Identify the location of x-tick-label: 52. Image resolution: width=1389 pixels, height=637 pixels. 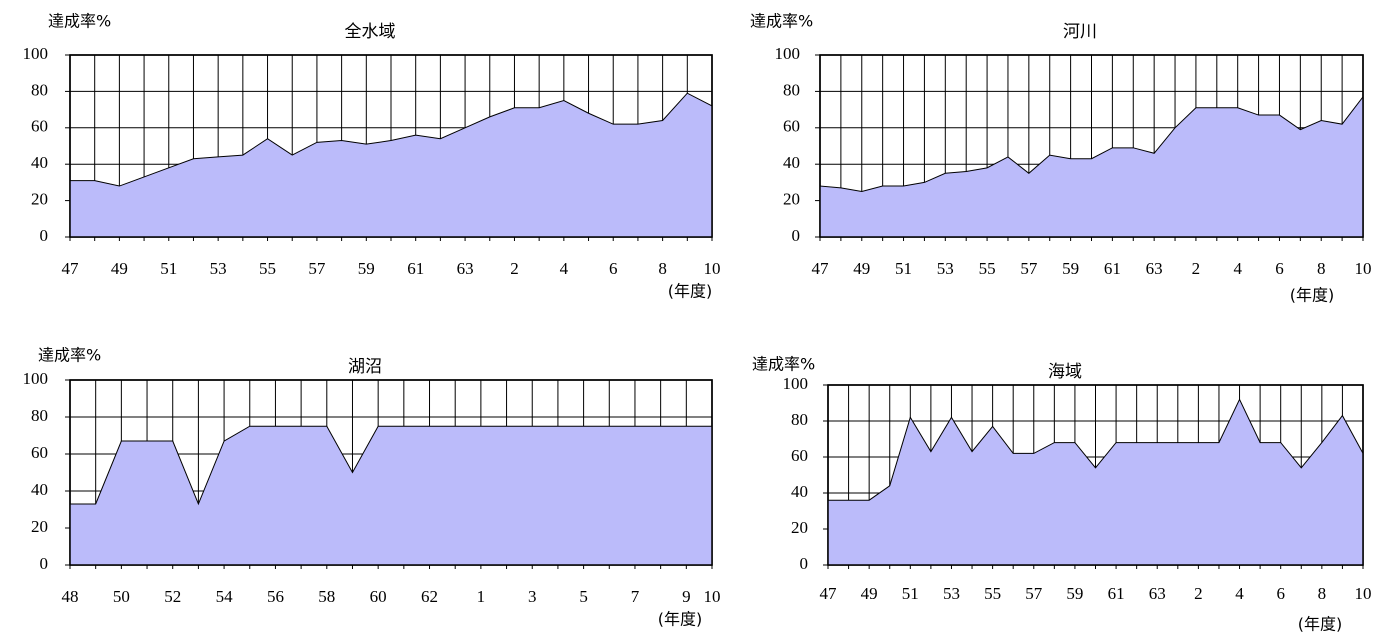
(172, 596).